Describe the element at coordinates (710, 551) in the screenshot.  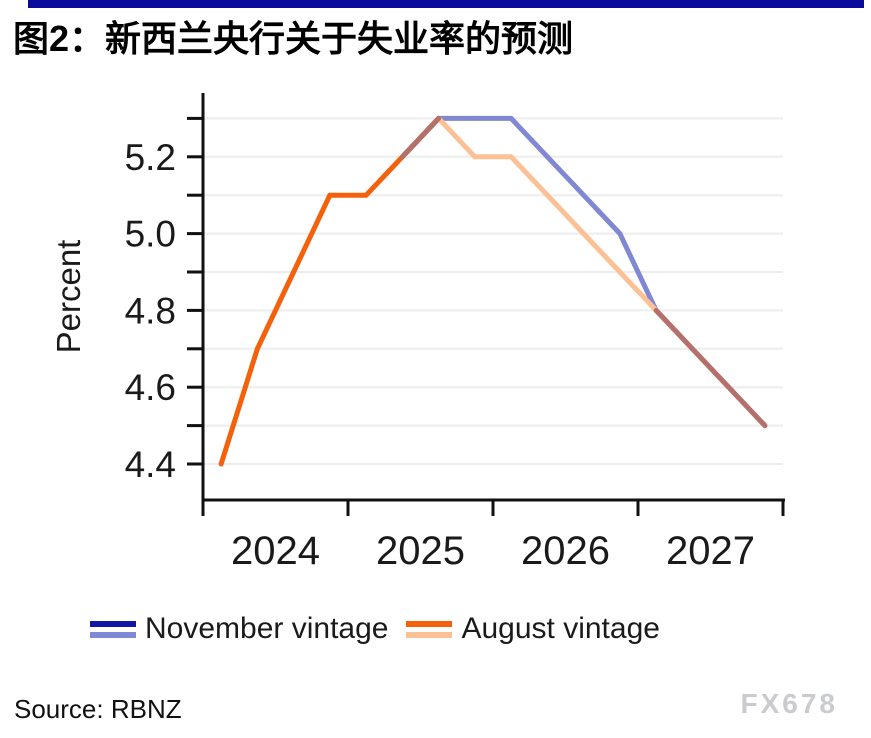
I see `x-year-label: 2027` at that location.